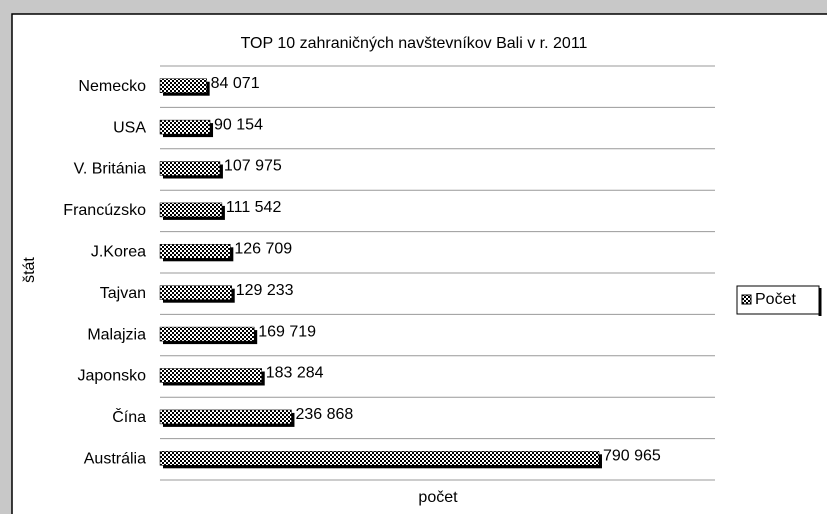 This screenshot has width=827, height=514. I want to click on legend: Počet, so click(779, 300).